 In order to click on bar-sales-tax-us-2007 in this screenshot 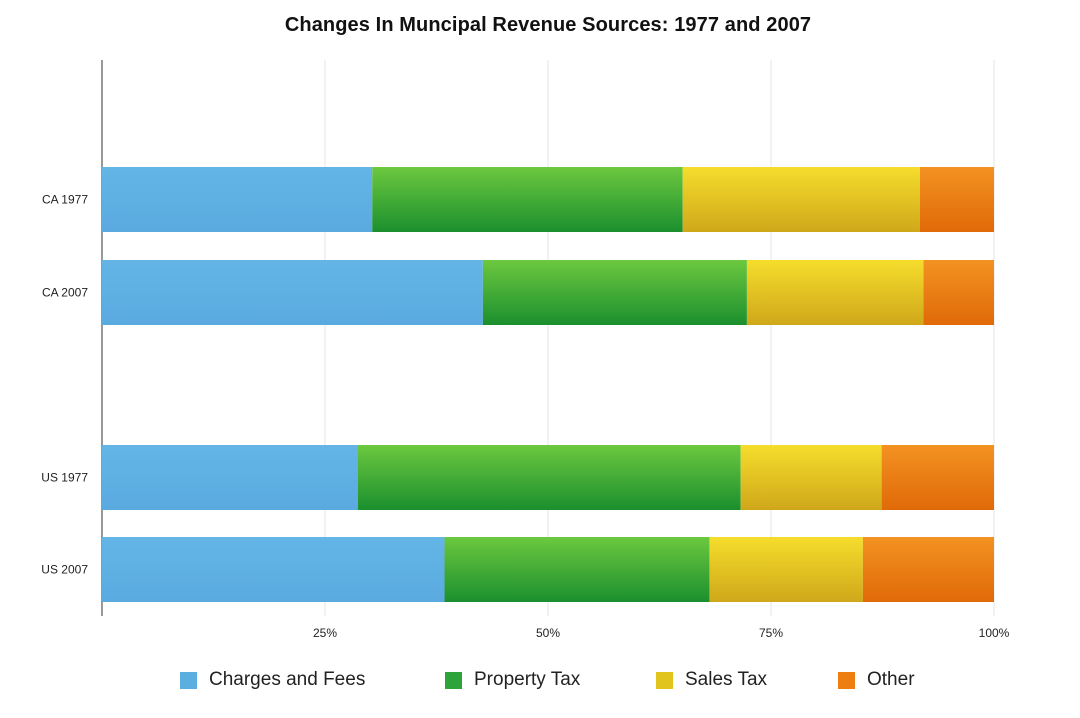, I will do `click(786, 569)`.